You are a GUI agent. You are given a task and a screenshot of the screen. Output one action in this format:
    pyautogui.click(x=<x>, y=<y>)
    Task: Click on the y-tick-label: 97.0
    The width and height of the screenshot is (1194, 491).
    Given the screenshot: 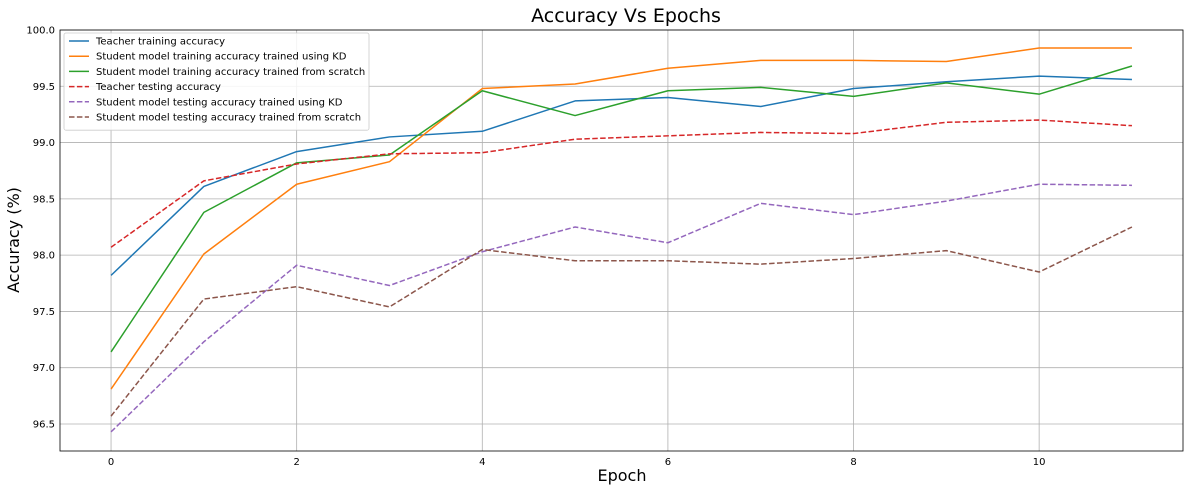 What is the action you would take?
    pyautogui.click(x=44, y=368)
    